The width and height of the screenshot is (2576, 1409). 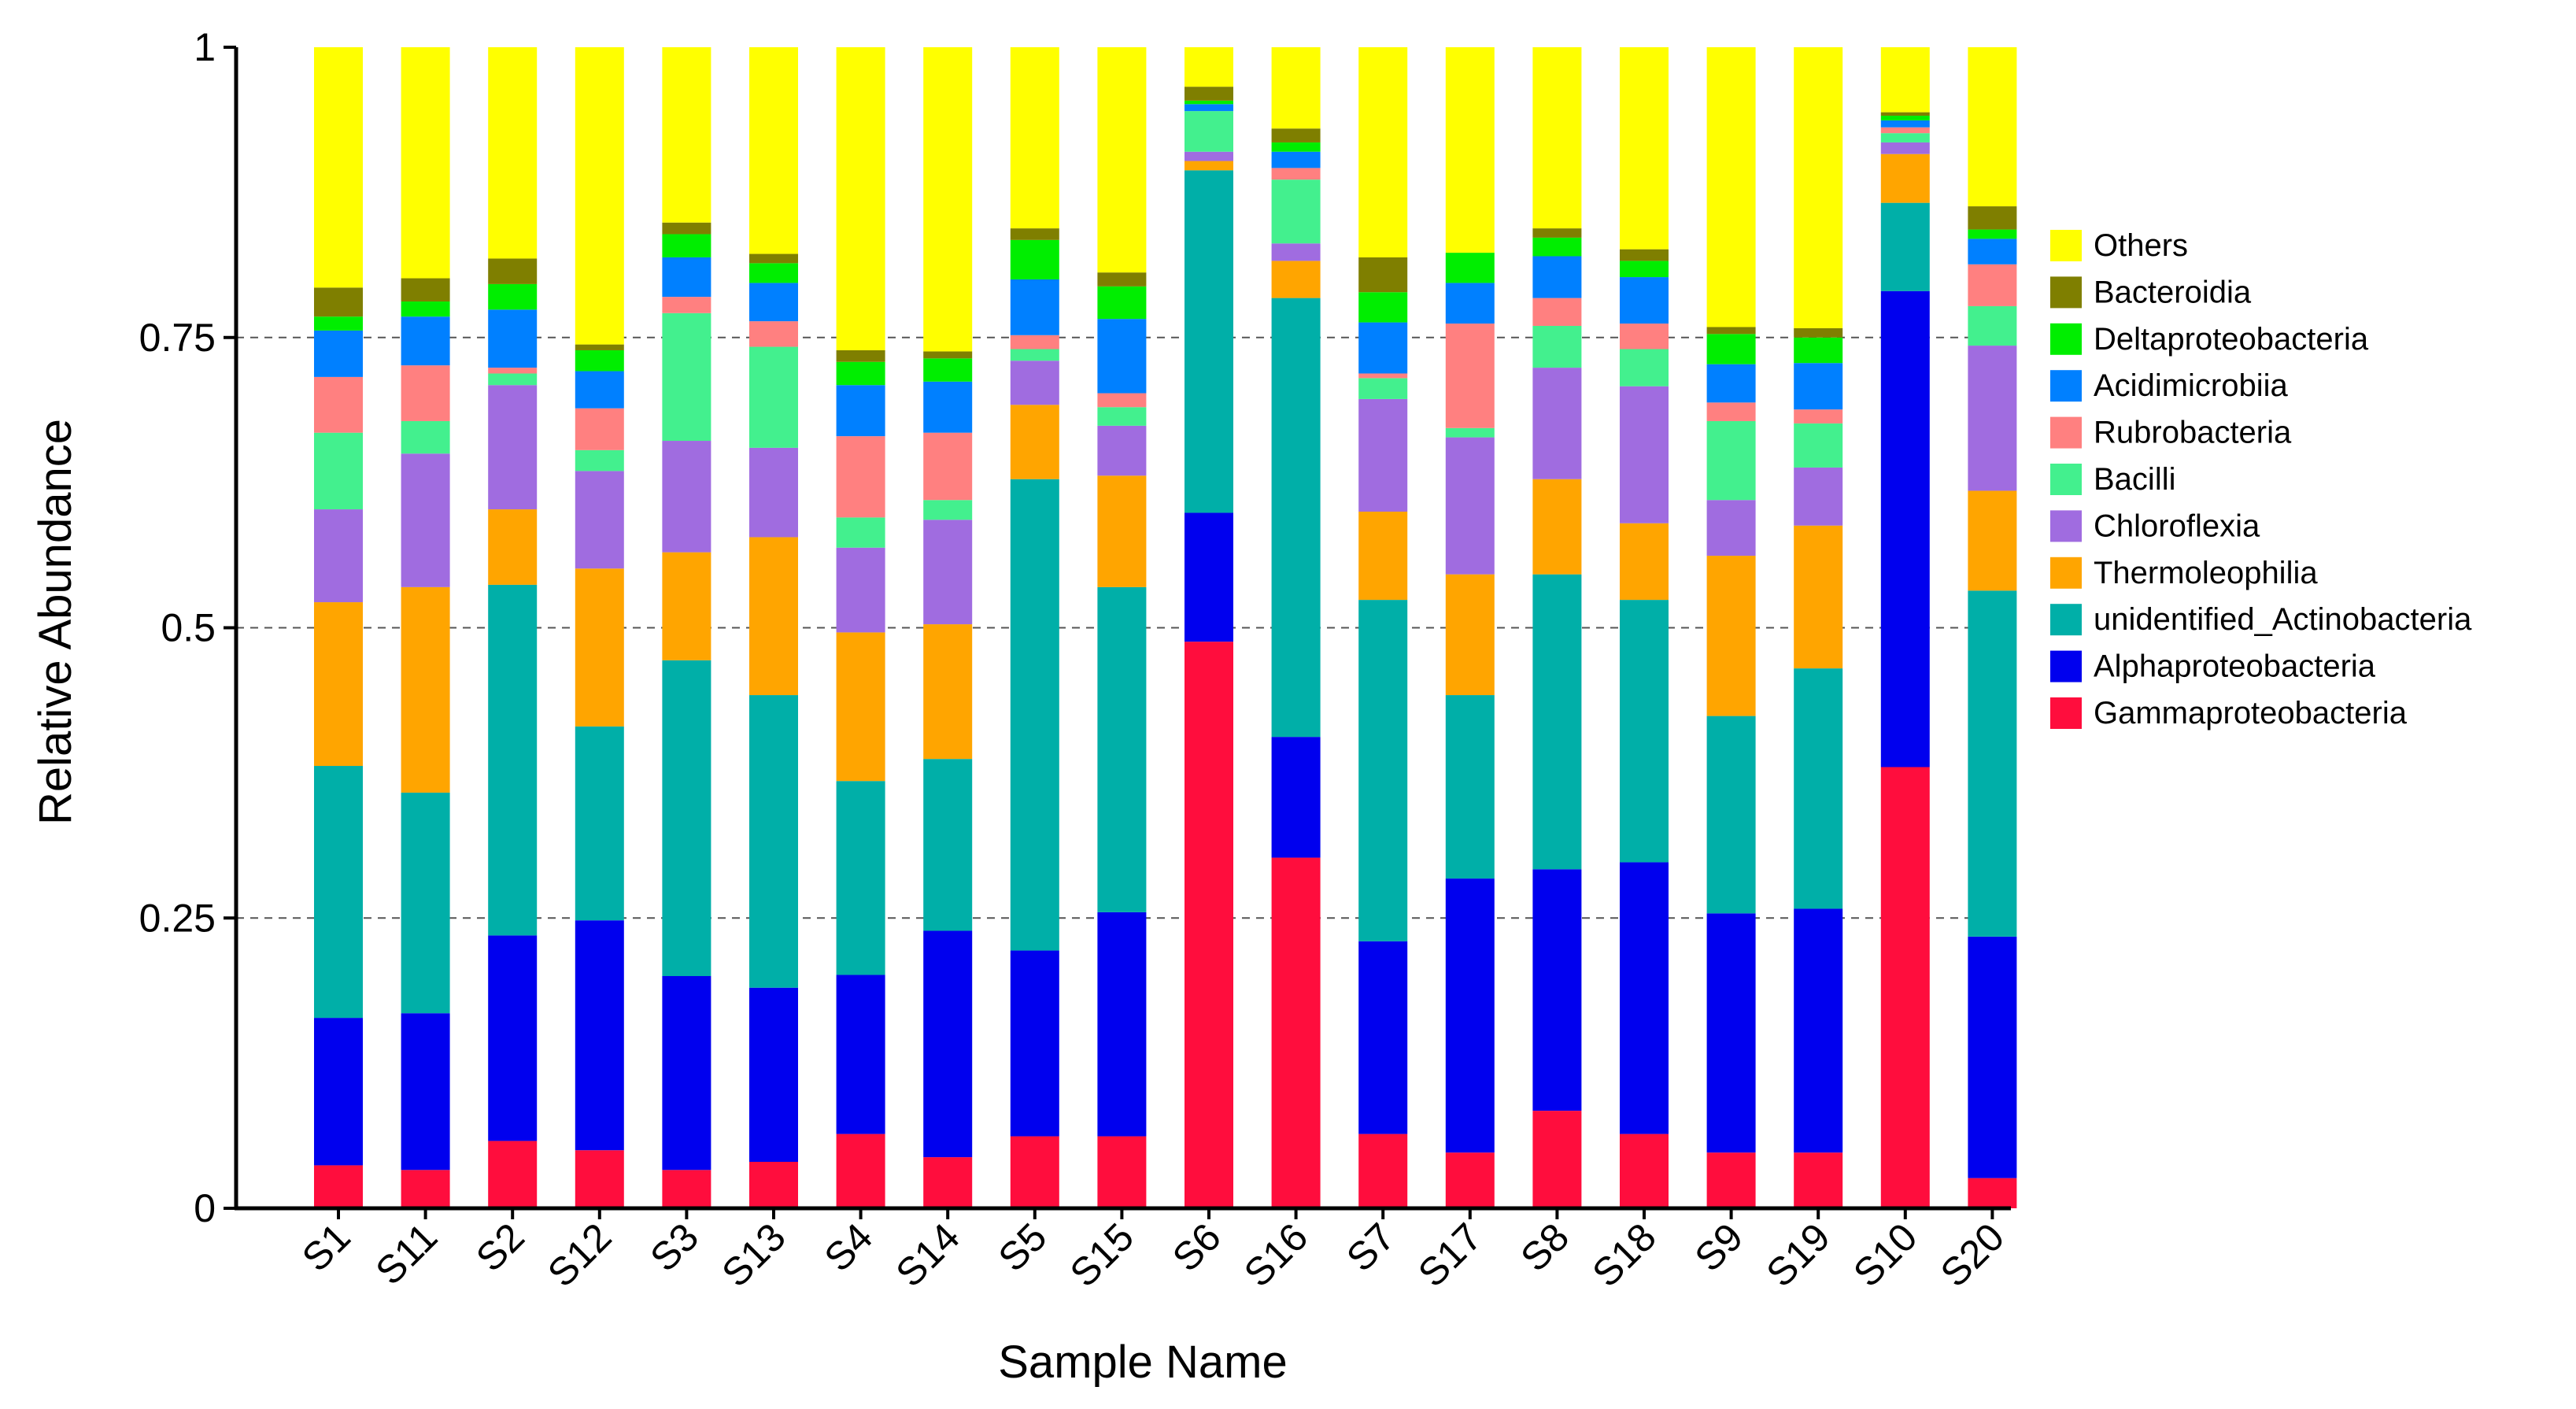 What do you see at coordinates (177, 918) in the screenshot?
I see `y-tick-label-0.25: 0.25` at bounding box center [177, 918].